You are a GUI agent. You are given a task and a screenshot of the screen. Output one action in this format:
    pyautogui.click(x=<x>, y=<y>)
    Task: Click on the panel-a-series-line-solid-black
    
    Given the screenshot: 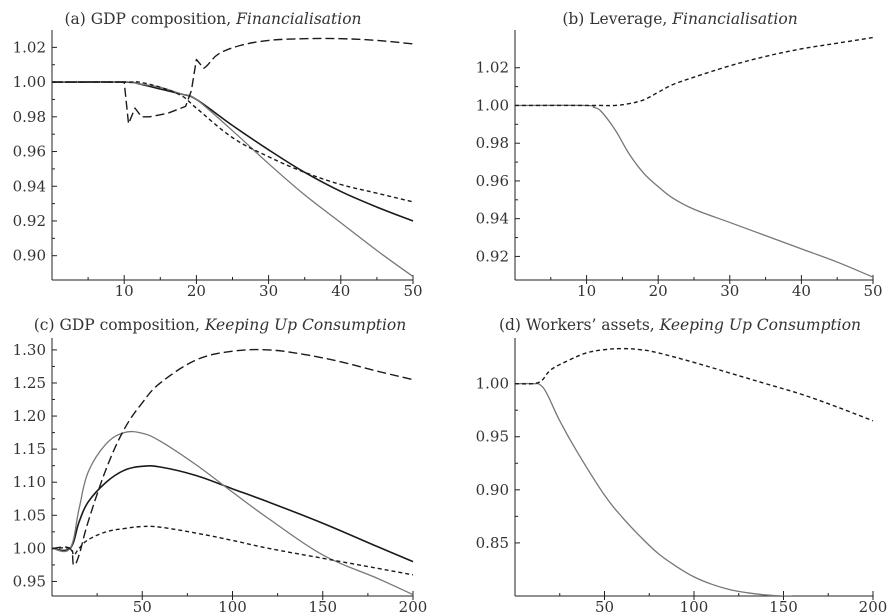 What is the action you would take?
    pyautogui.click(x=233, y=151)
    